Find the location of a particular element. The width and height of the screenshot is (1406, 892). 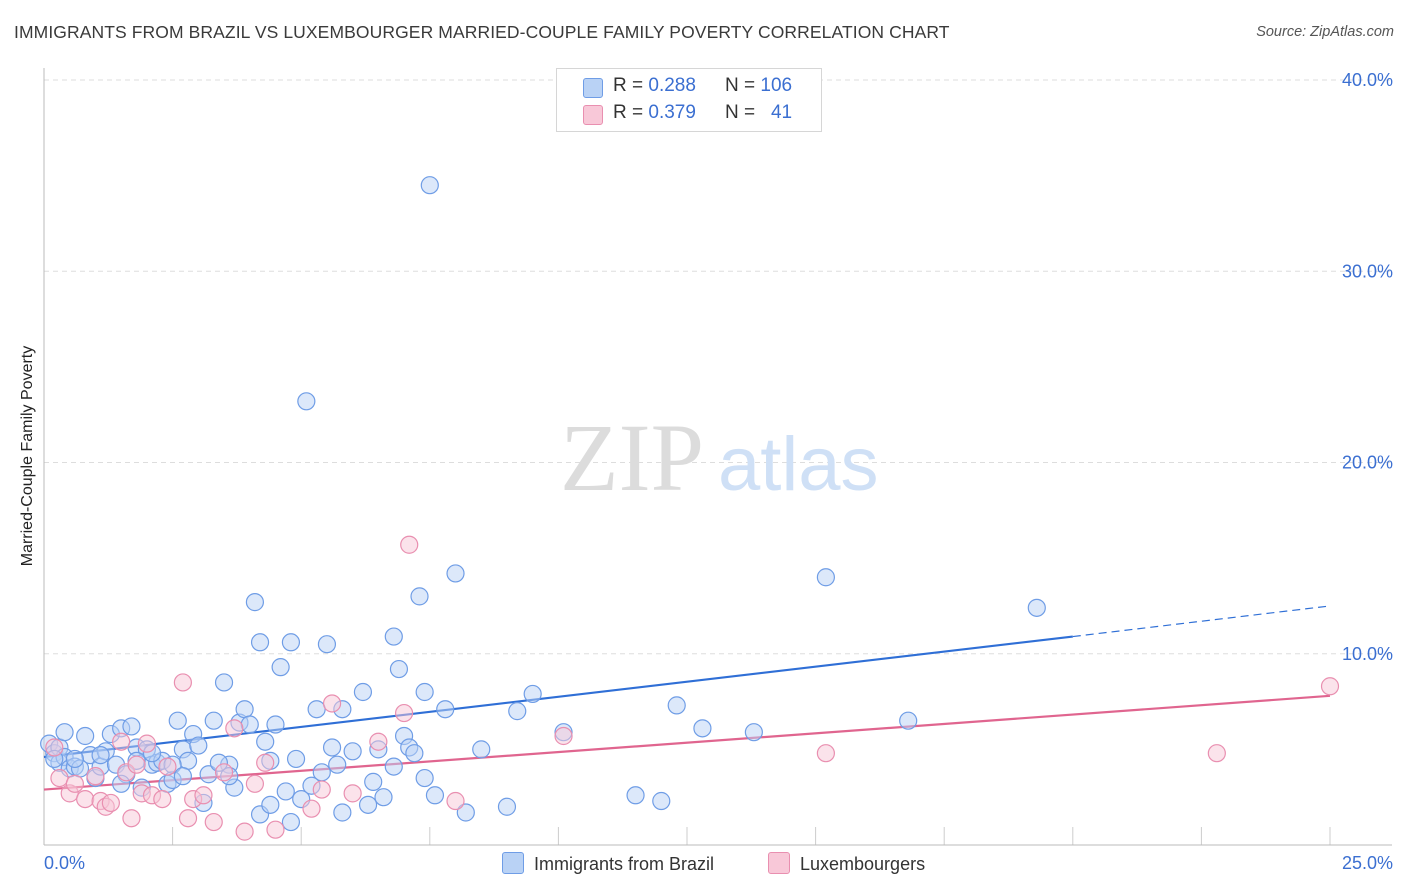

legend-r-brazil: R = 0.288 is located at coordinates (654, 86).